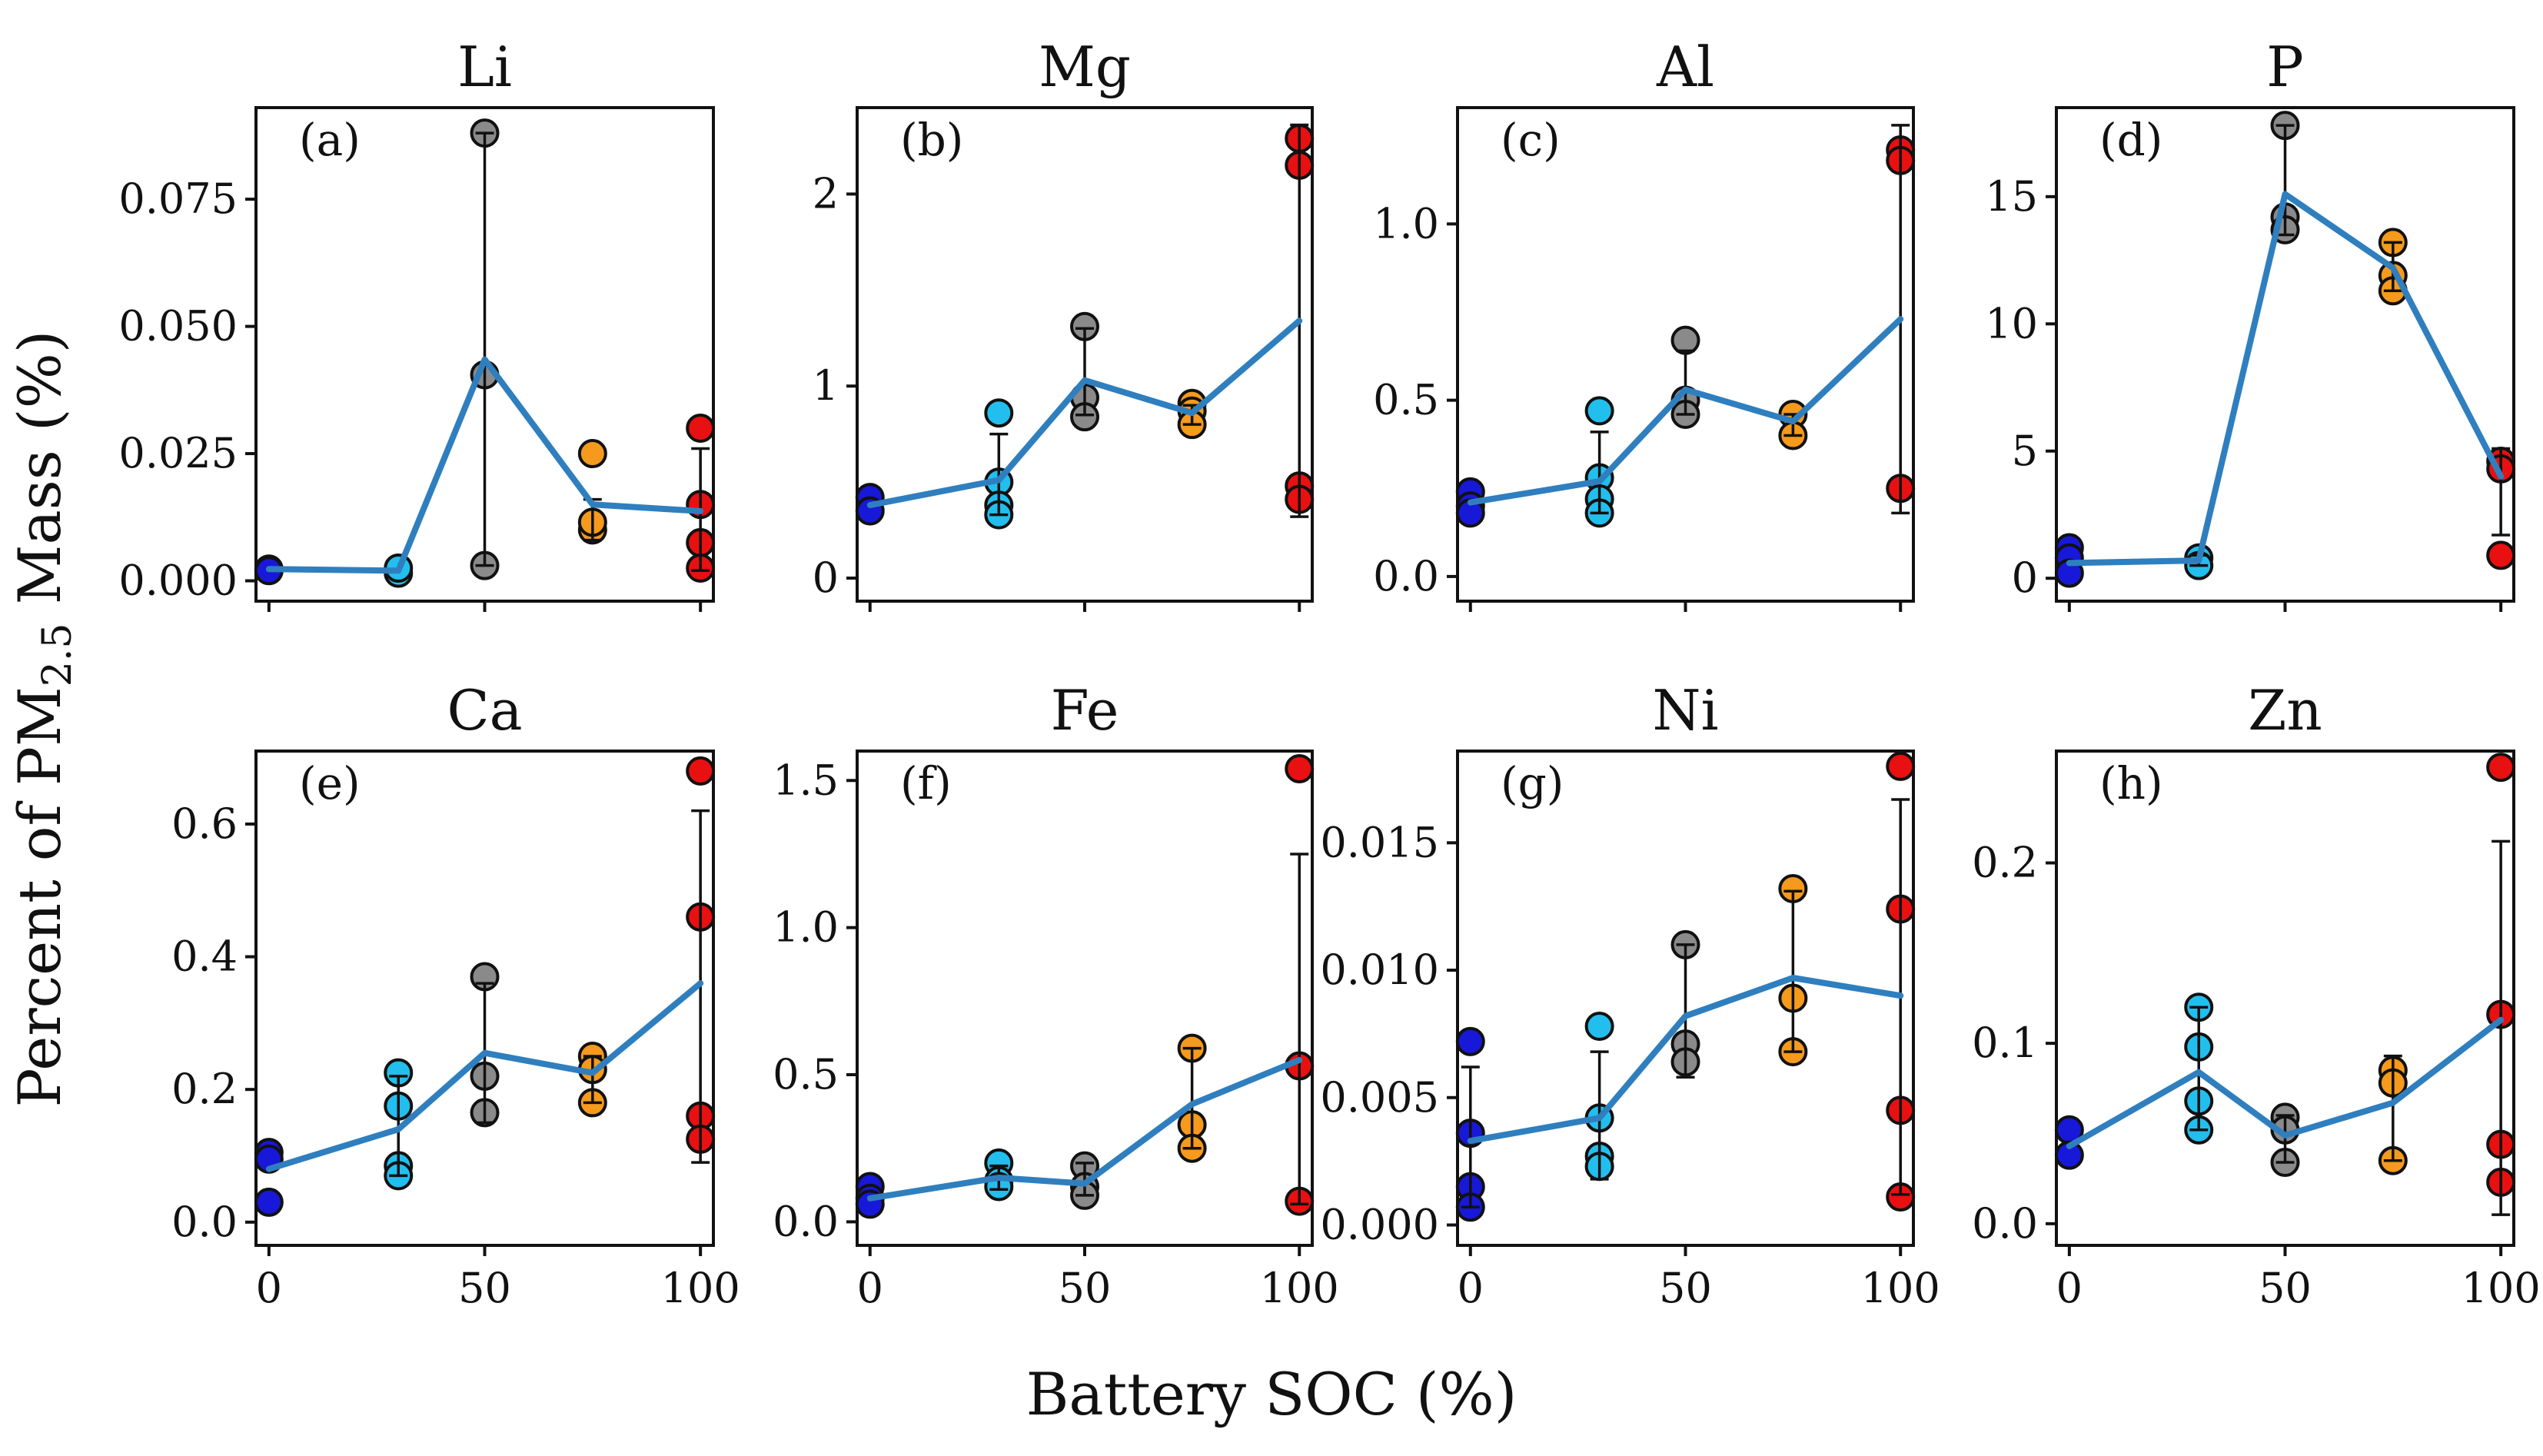 This screenshot has width=2543, height=1456. What do you see at coordinates (1685, 67) in the screenshot?
I see `panel-title: Al` at bounding box center [1685, 67].